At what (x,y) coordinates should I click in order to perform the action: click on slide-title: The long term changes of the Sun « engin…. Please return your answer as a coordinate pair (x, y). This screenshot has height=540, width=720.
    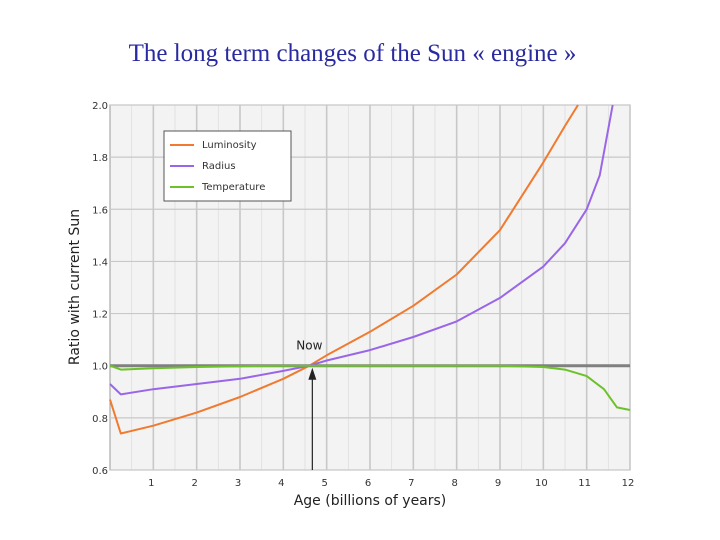
    Looking at the image, I should click on (352, 53).